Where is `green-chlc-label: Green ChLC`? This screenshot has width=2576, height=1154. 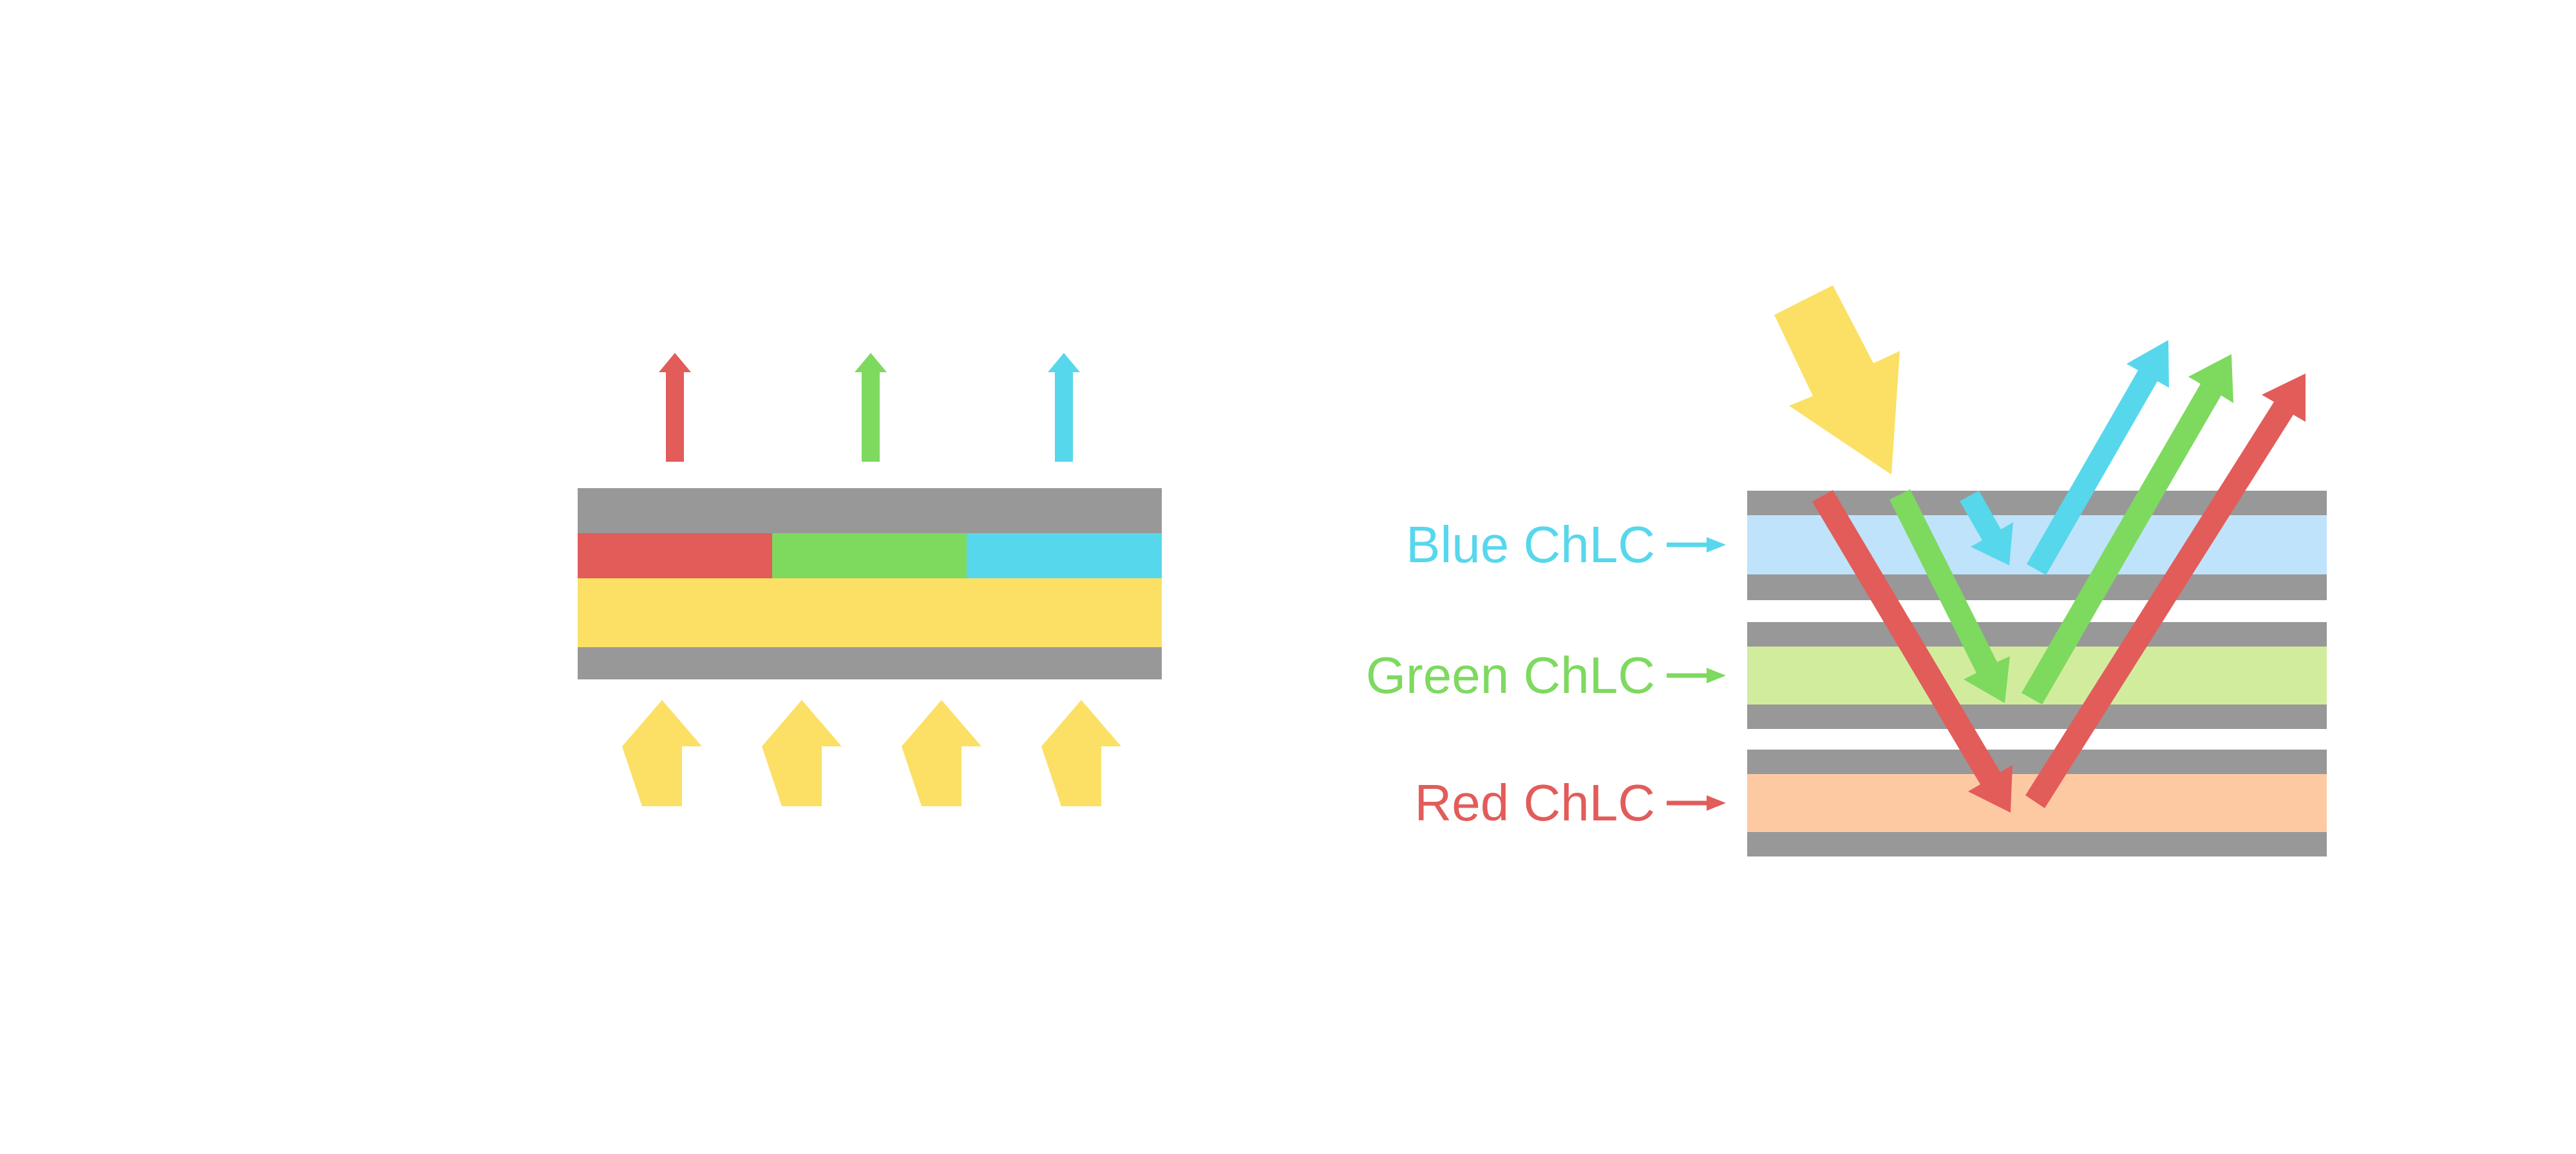
green-chlc-label: Green ChLC is located at coordinates (1510, 676).